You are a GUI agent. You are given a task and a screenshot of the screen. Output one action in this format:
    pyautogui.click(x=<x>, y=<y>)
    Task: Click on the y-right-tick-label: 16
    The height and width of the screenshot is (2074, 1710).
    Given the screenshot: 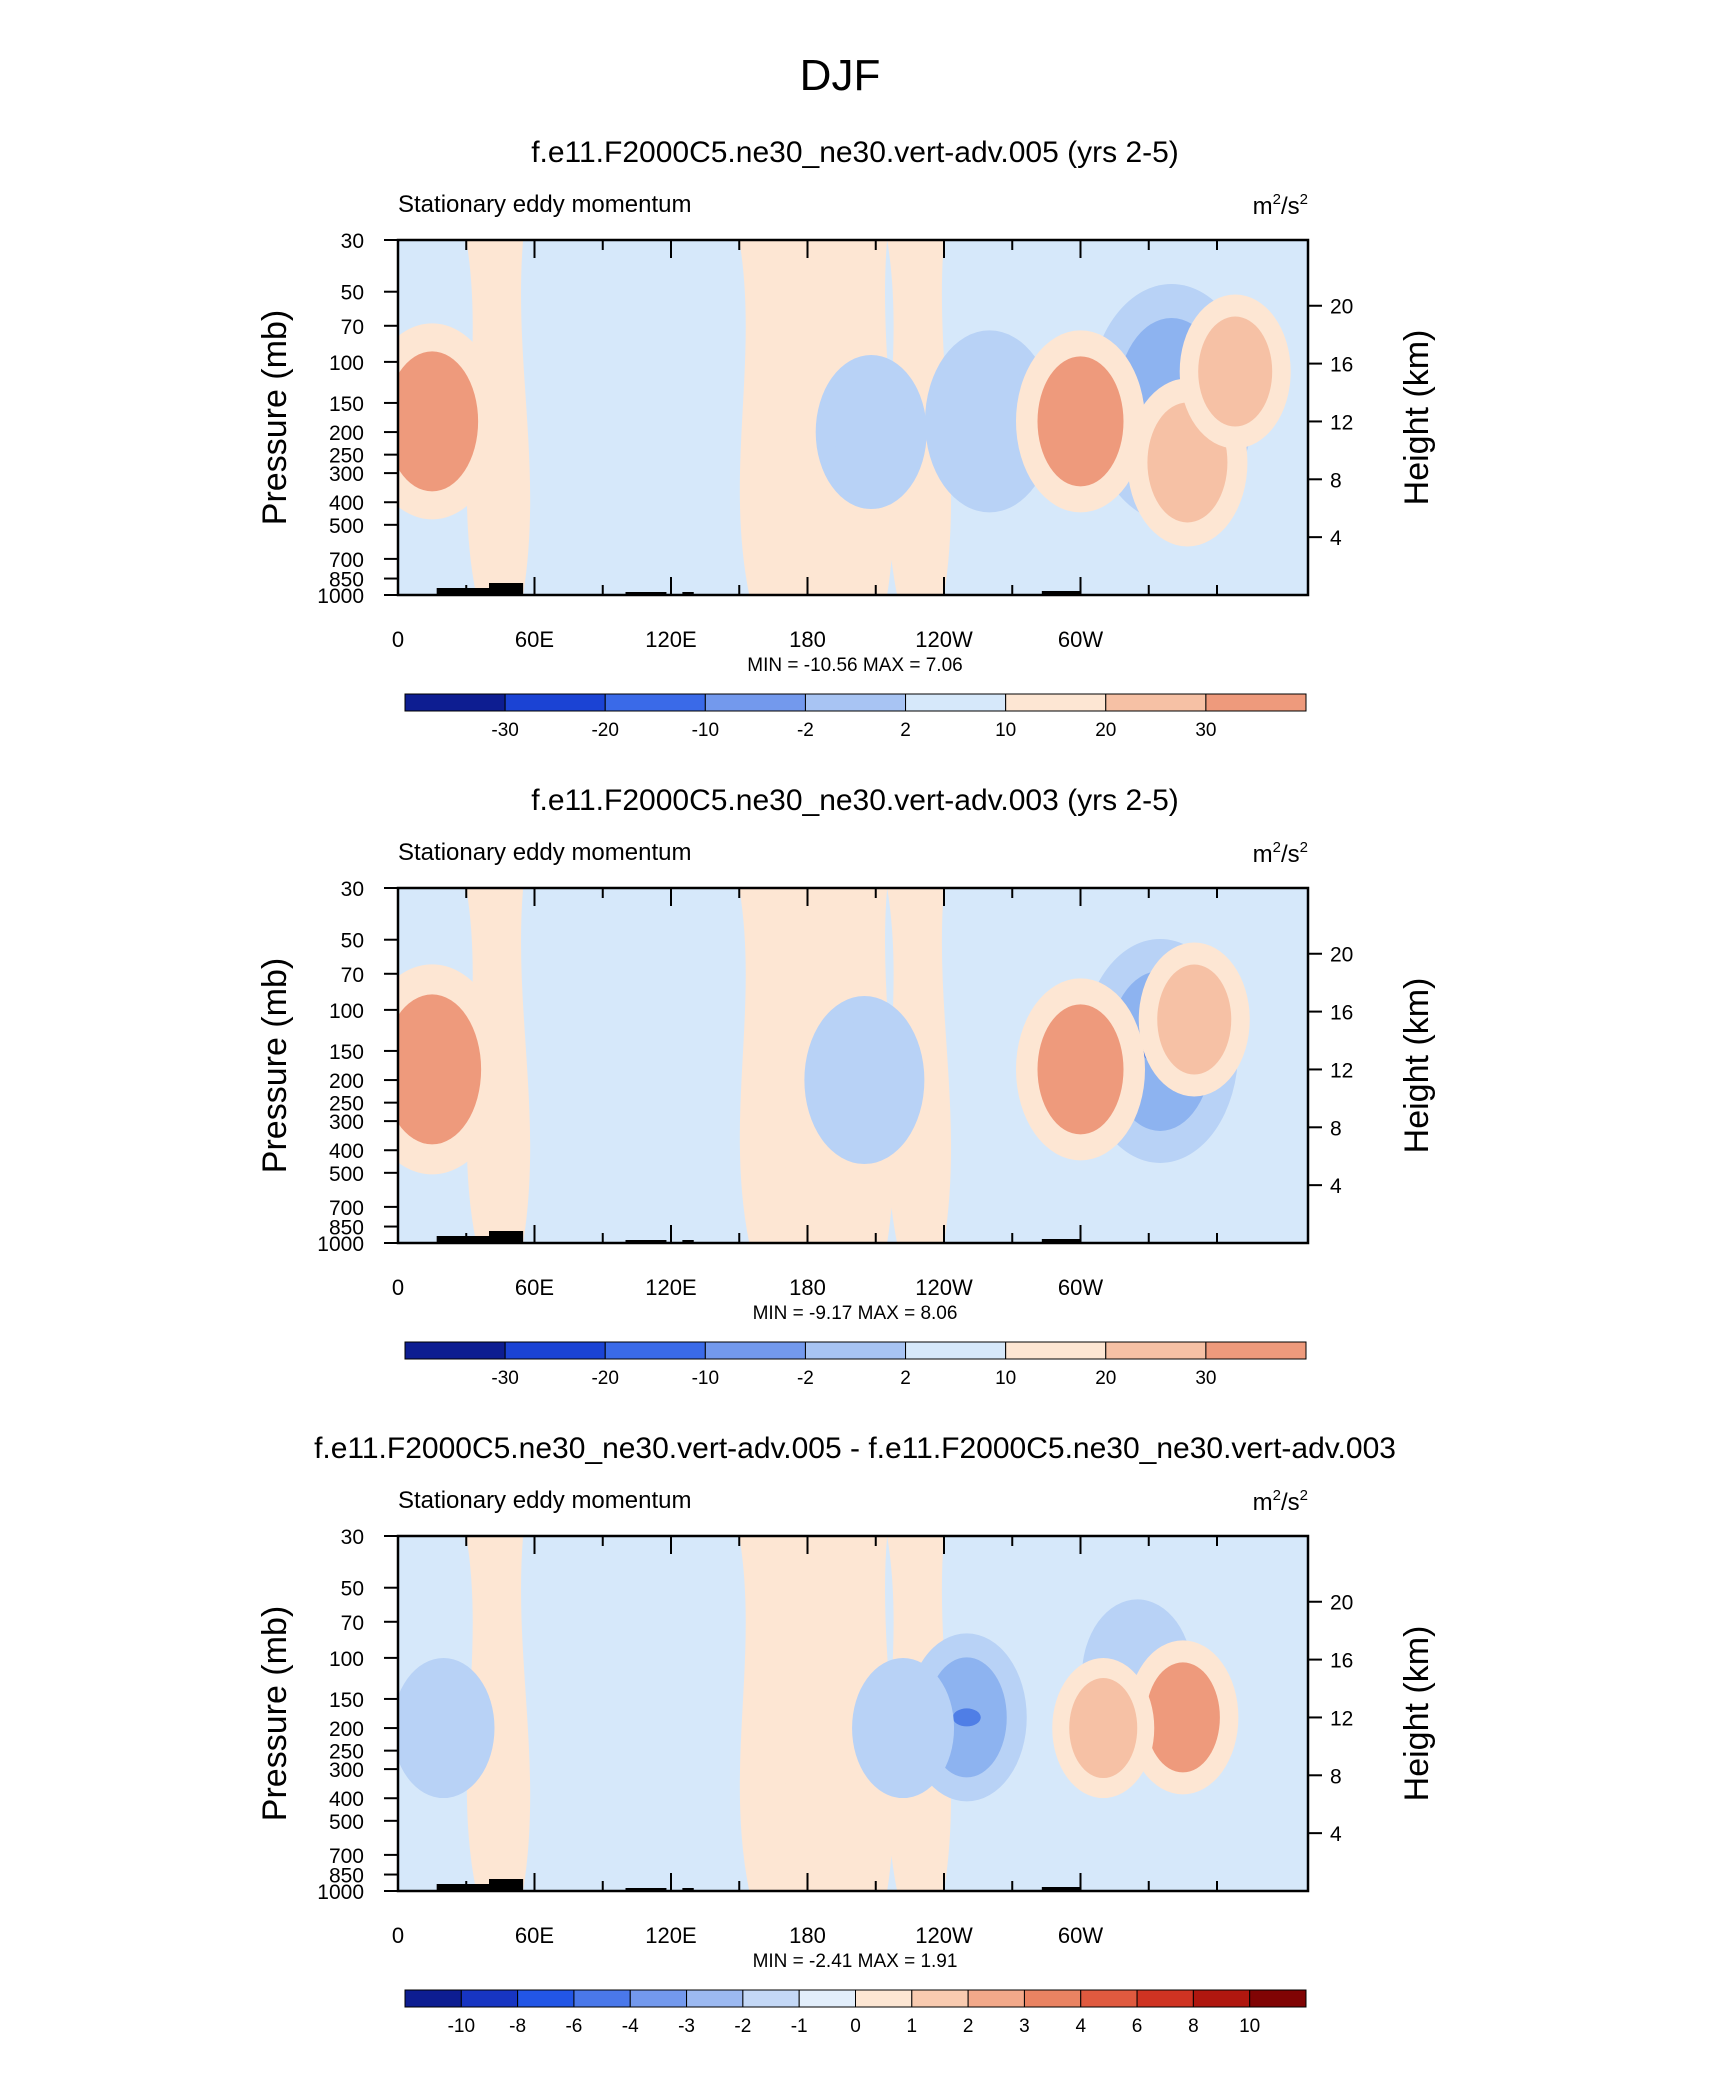 What is the action you would take?
    pyautogui.click(x=1341, y=365)
    